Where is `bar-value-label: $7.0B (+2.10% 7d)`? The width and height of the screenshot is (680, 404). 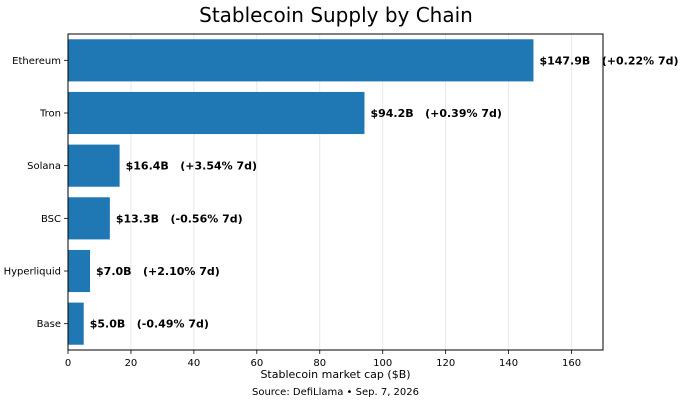
bar-value-label: $7.0B (+2.10% 7d) is located at coordinates (158, 271).